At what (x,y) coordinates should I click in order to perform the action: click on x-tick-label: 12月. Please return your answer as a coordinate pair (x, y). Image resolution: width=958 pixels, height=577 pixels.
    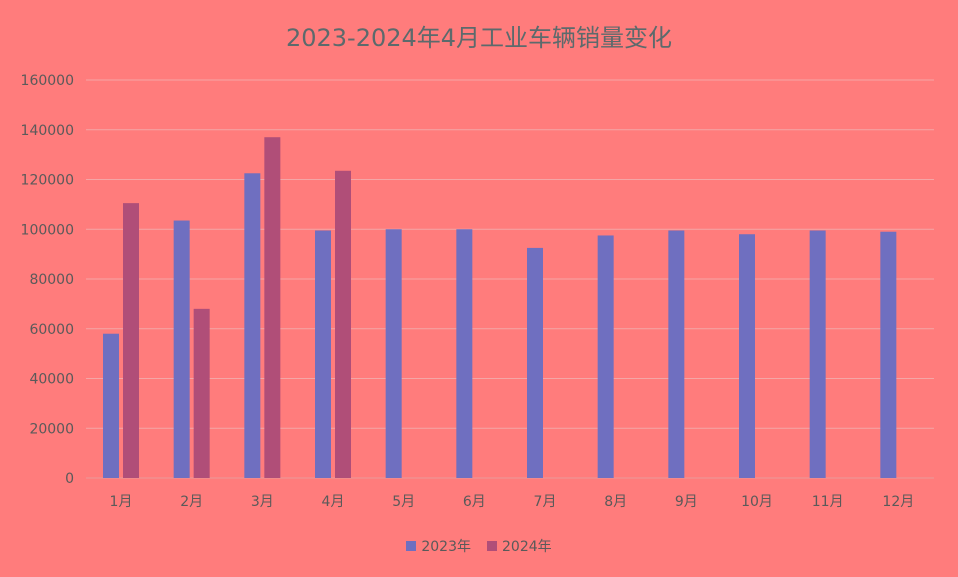
    Looking at the image, I should click on (898, 502).